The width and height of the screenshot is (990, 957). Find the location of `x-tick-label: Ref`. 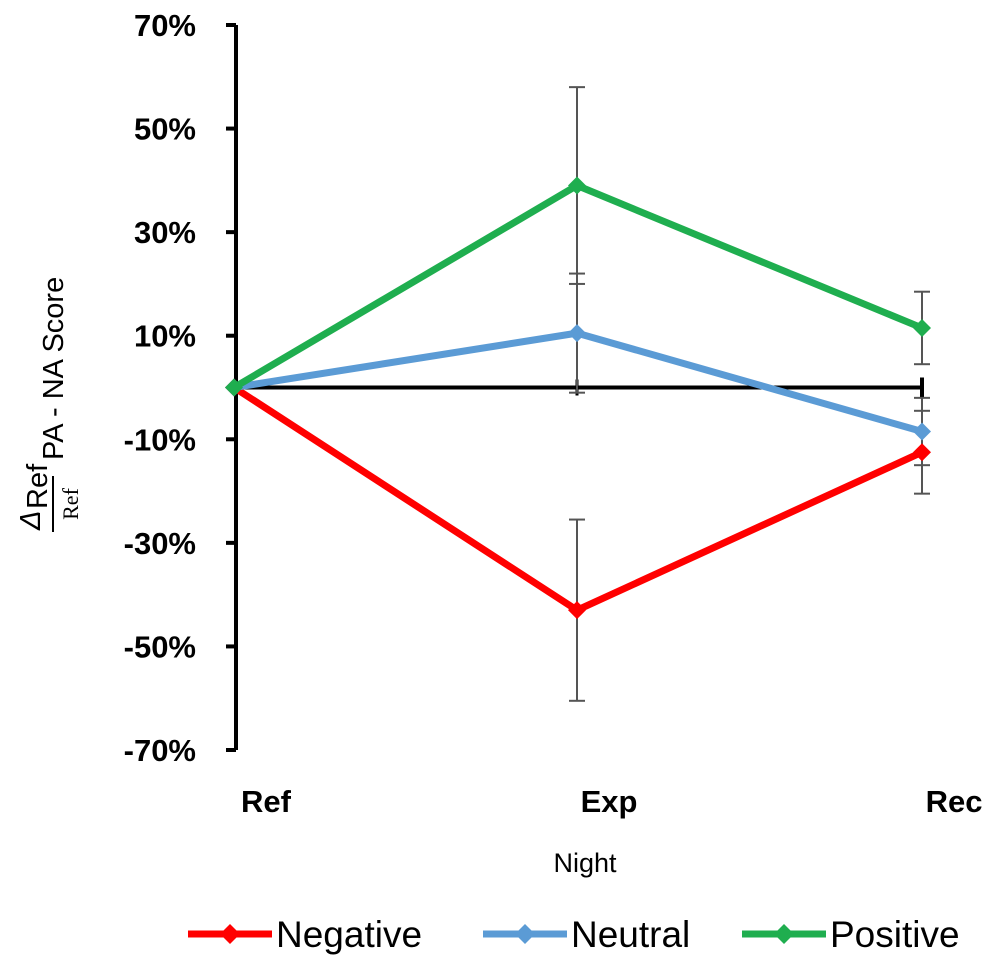

x-tick-label: Ref is located at coordinates (266, 801).